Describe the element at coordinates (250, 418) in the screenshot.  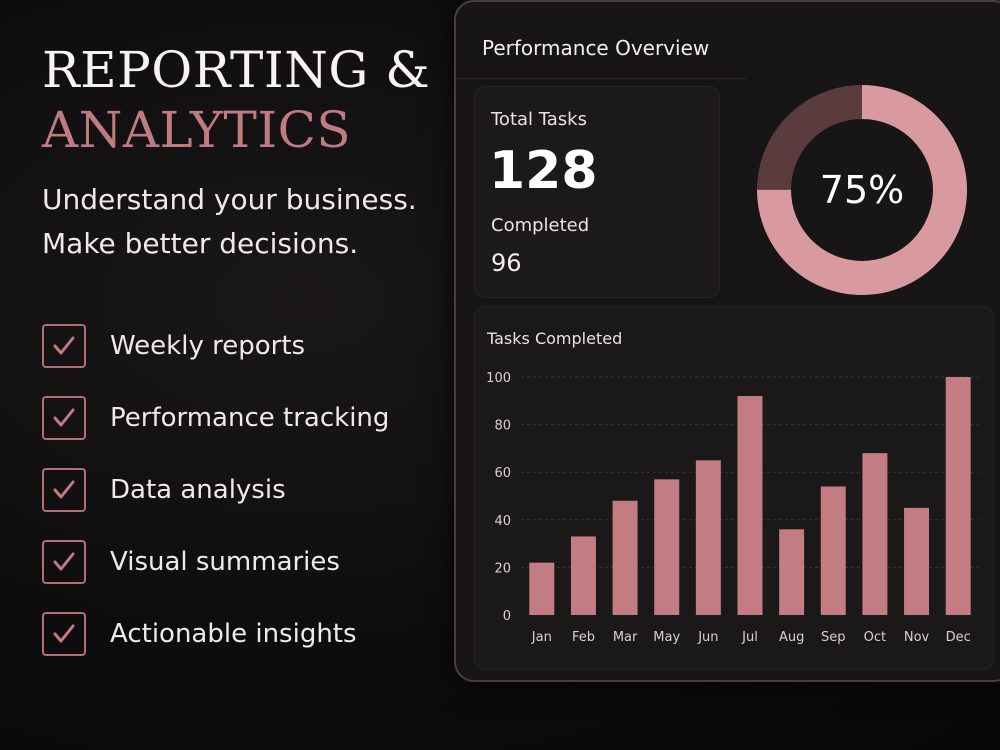
I see `feature-label: Performance tracking` at that location.